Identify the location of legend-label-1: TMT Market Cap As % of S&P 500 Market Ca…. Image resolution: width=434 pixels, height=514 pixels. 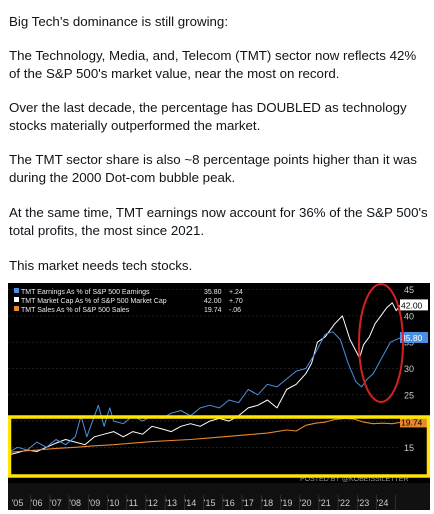
(94, 301).